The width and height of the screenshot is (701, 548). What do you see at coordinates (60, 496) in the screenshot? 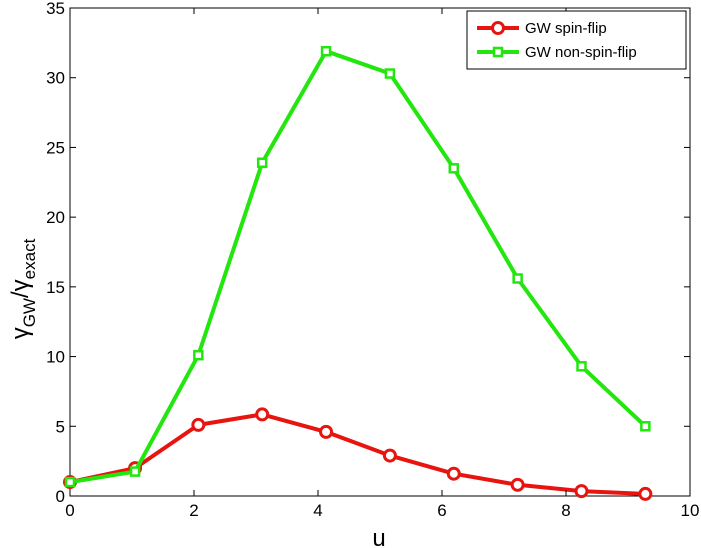
I see `y-tick-label: 0` at bounding box center [60, 496].